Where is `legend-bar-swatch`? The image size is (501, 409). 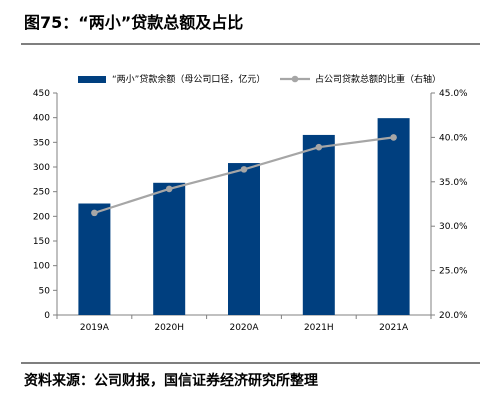 legend-bar-swatch is located at coordinates (92, 79).